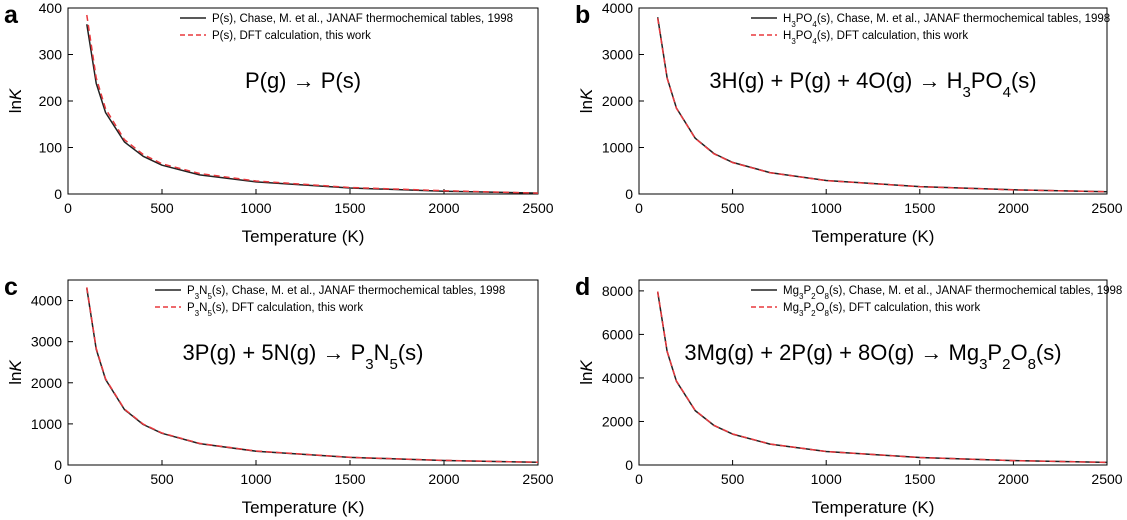  Describe the element at coordinates (617, 334) in the screenshot. I see `y-tick-label: 6000` at that location.